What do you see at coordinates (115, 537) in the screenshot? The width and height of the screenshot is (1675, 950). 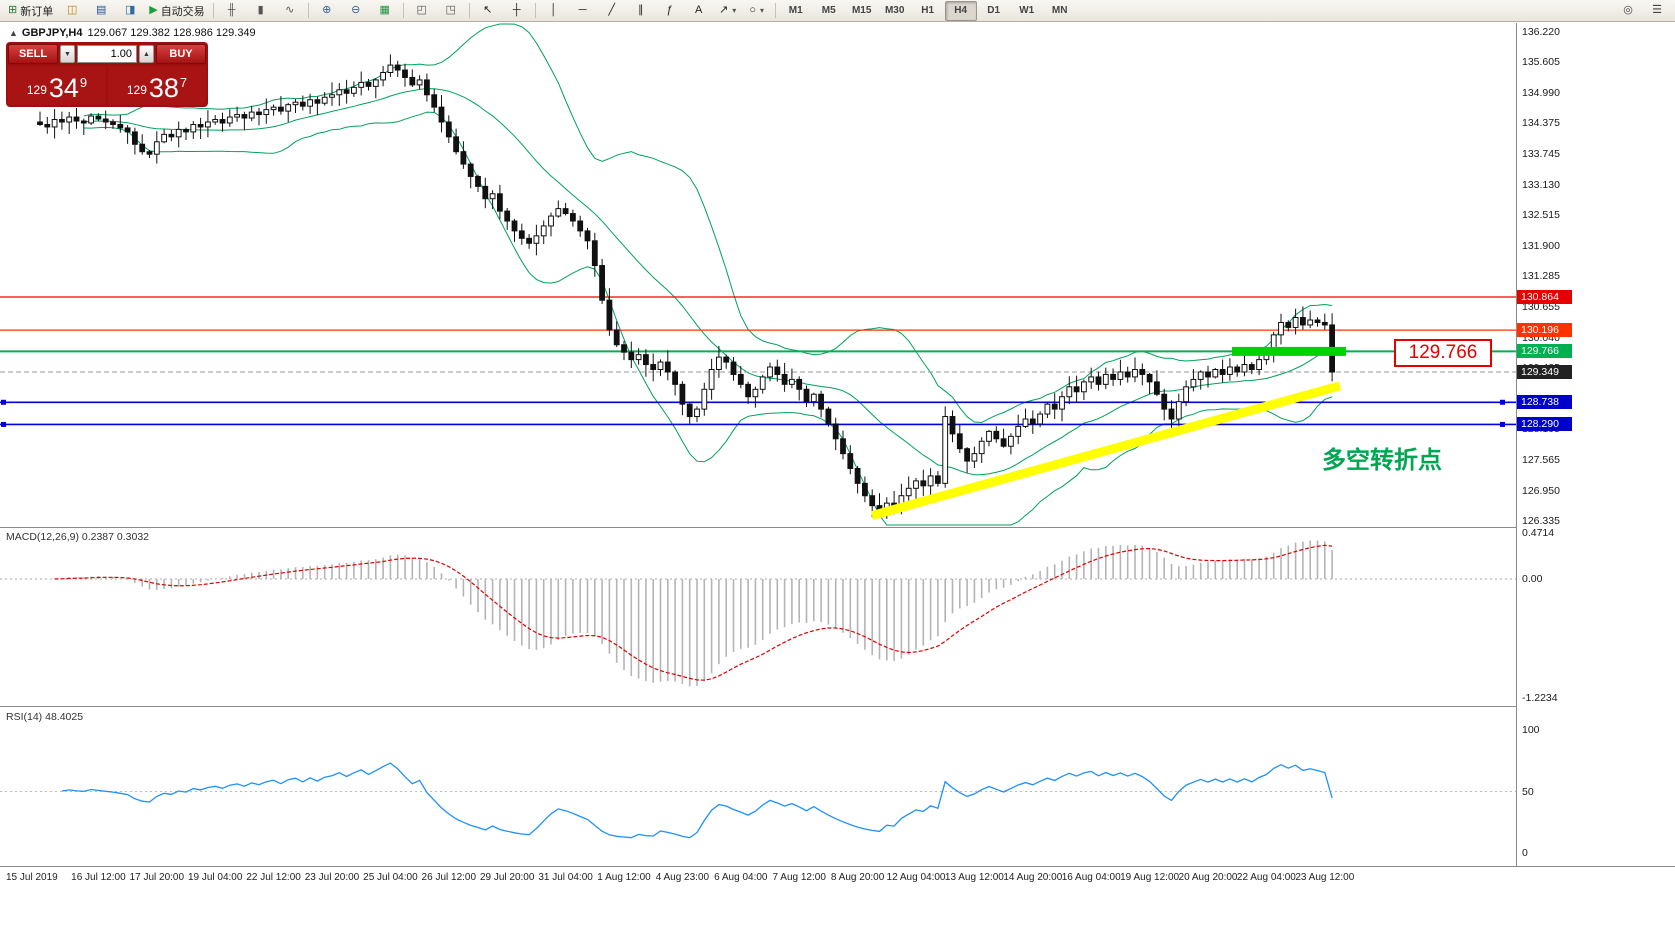 I see `macd-label-values: 0.2387 0.3032` at bounding box center [115, 537].